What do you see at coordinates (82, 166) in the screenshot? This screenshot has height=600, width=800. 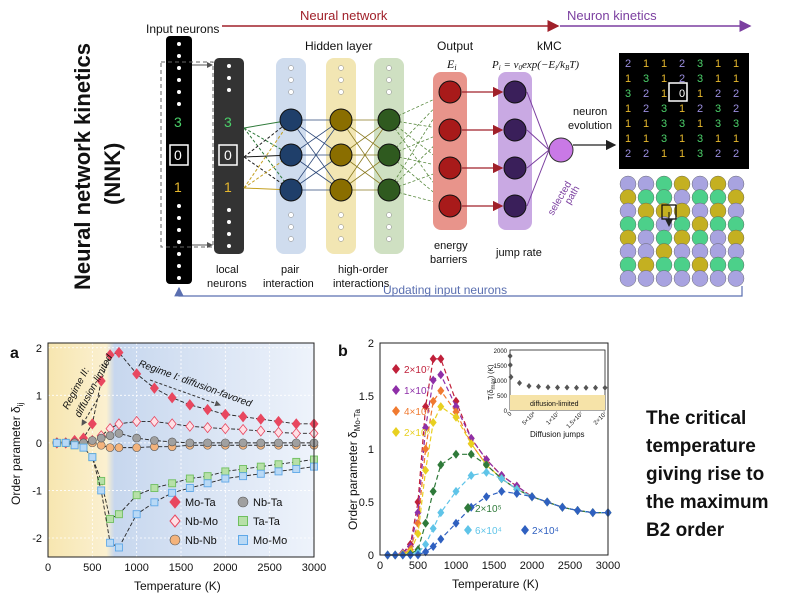 I see `nnk-title-line1: Neural network kinetics` at bounding box center [82, 166].